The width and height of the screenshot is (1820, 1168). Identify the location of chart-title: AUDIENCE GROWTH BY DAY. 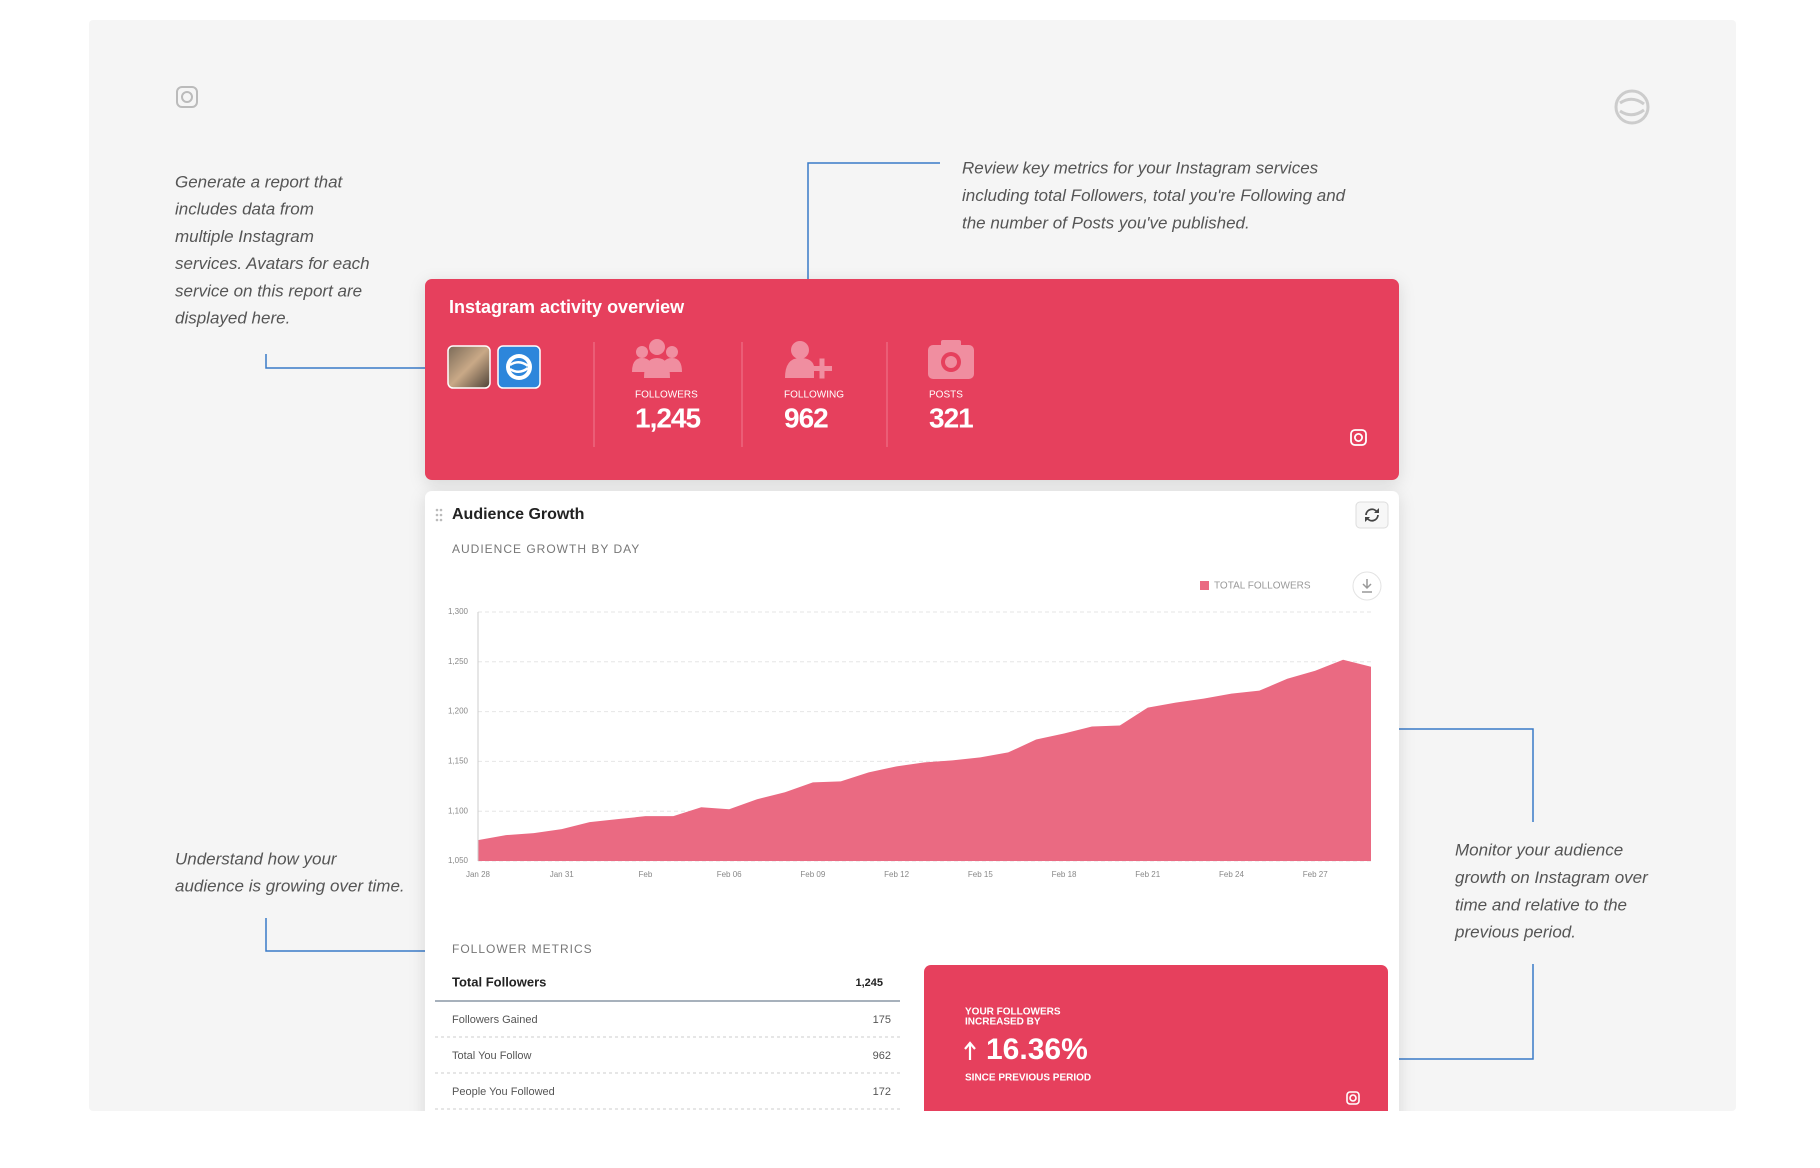
(546, 549).